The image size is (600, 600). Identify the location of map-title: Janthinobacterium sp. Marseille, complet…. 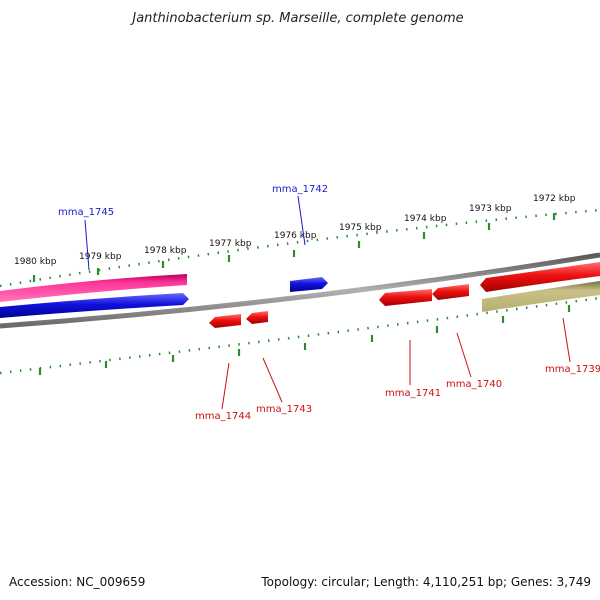
(296, 18).